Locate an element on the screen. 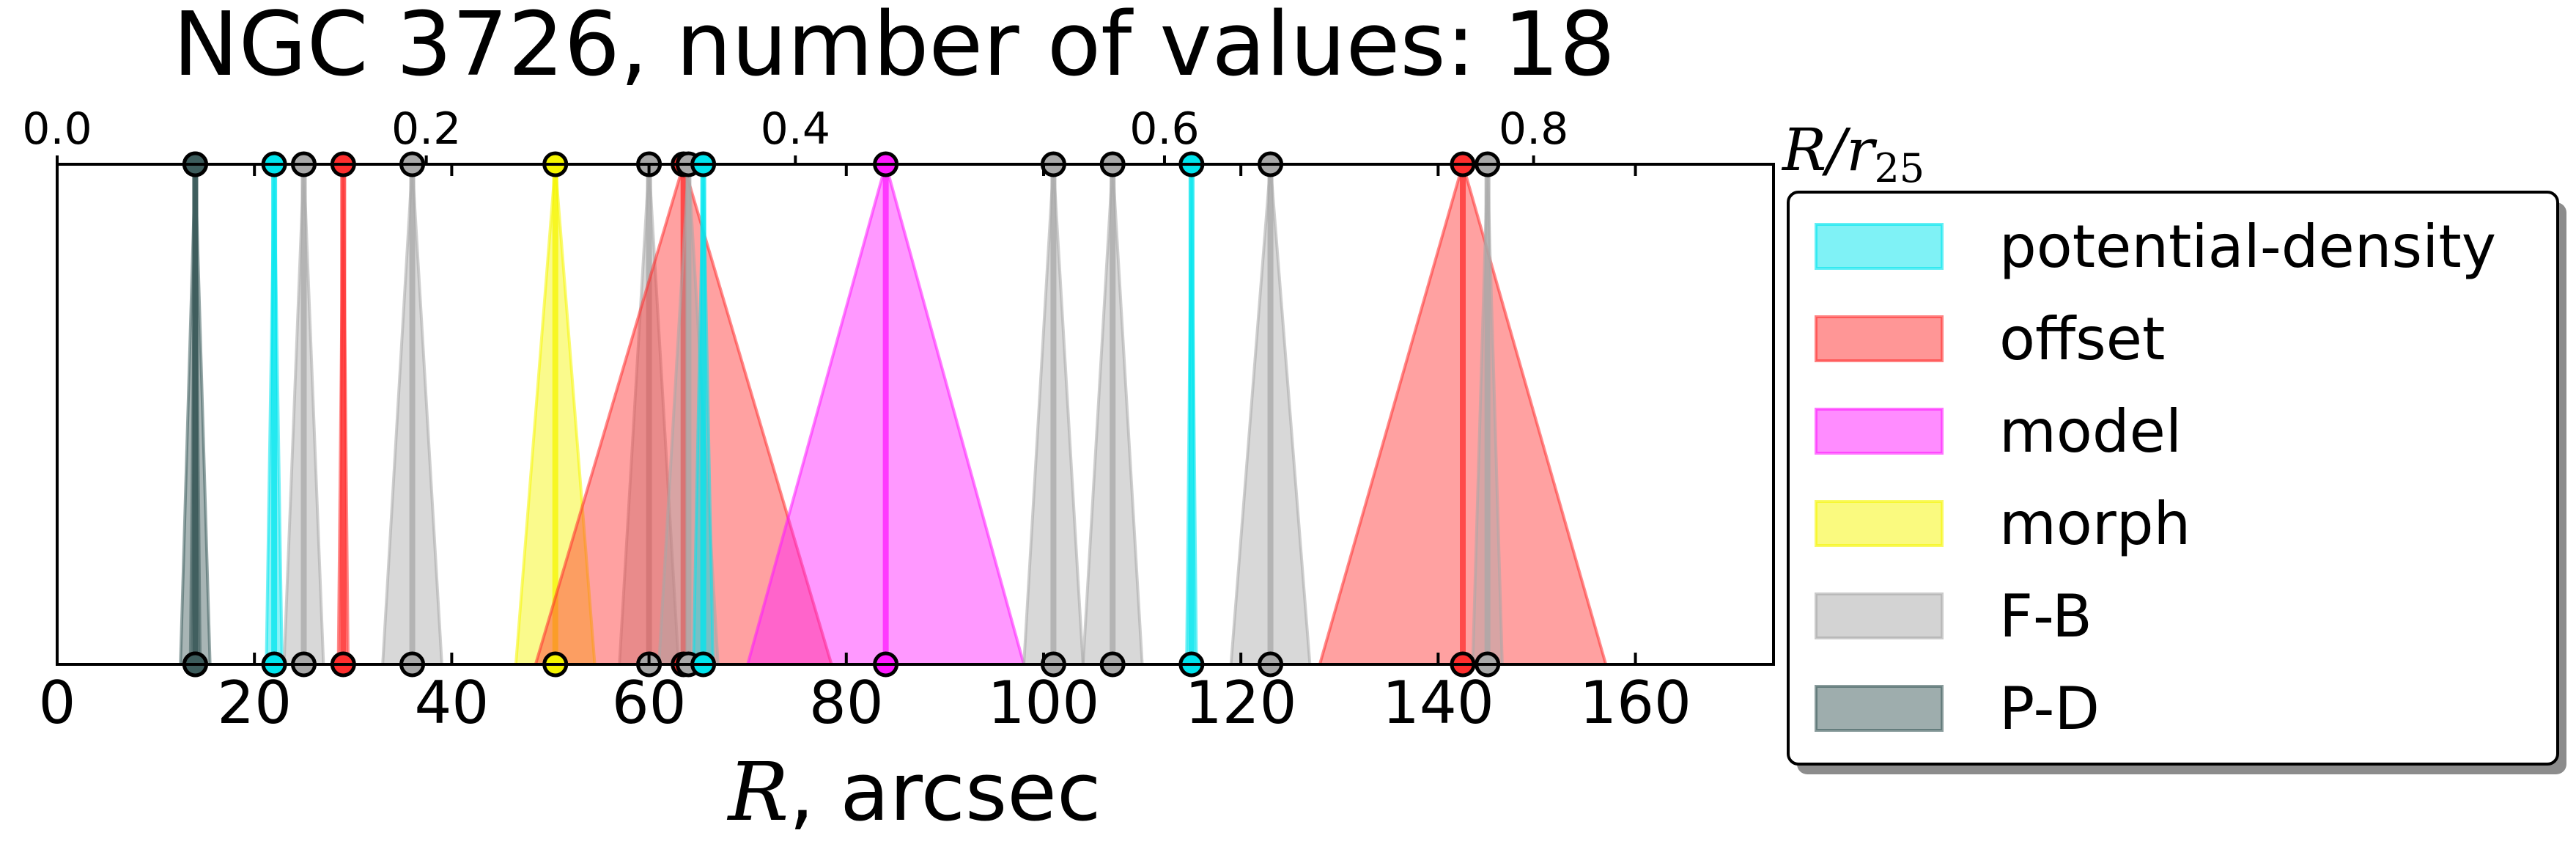 Image resolution: width=2576 pixels, height=855 pixels. top-tick-label-0.4: 0.4 is located at coordinates (795, 129).